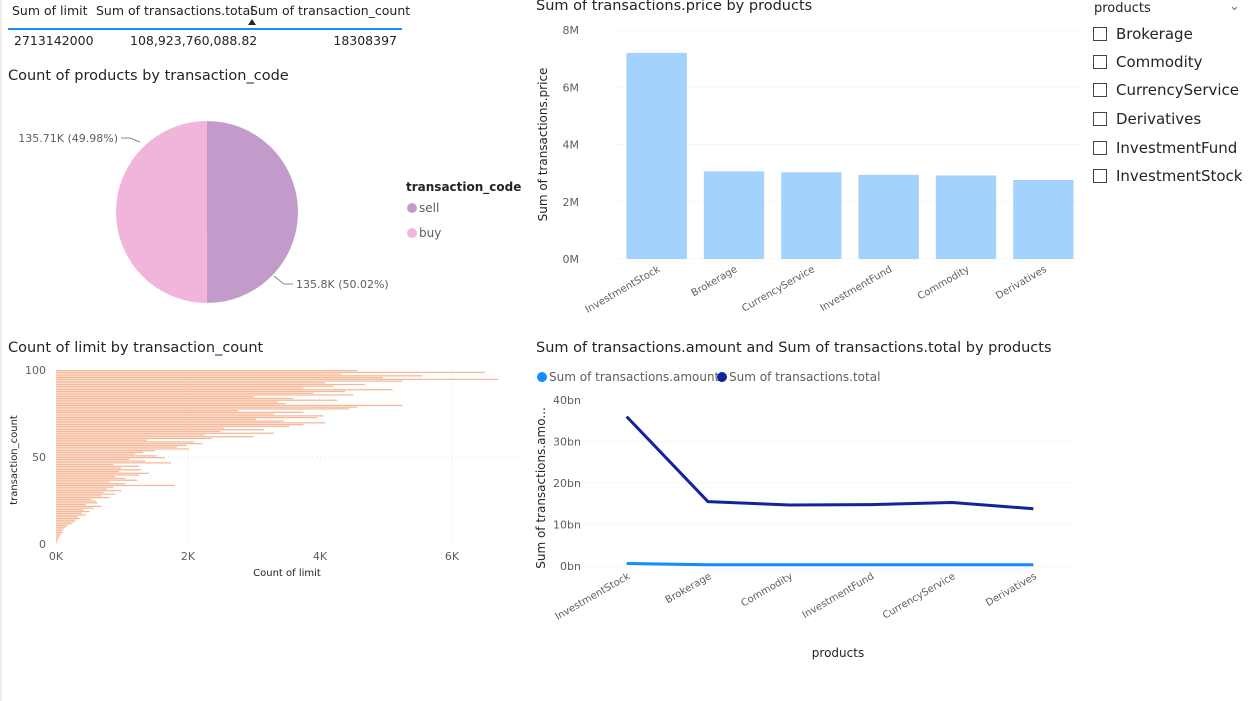 The height and width of the screenshot is (701, 1257). What do you see at coordinates (1166, 90) in the screenshot?
I see `slicer-item-currencyservice: CurrencyService` at bounding box center [1166, 90].